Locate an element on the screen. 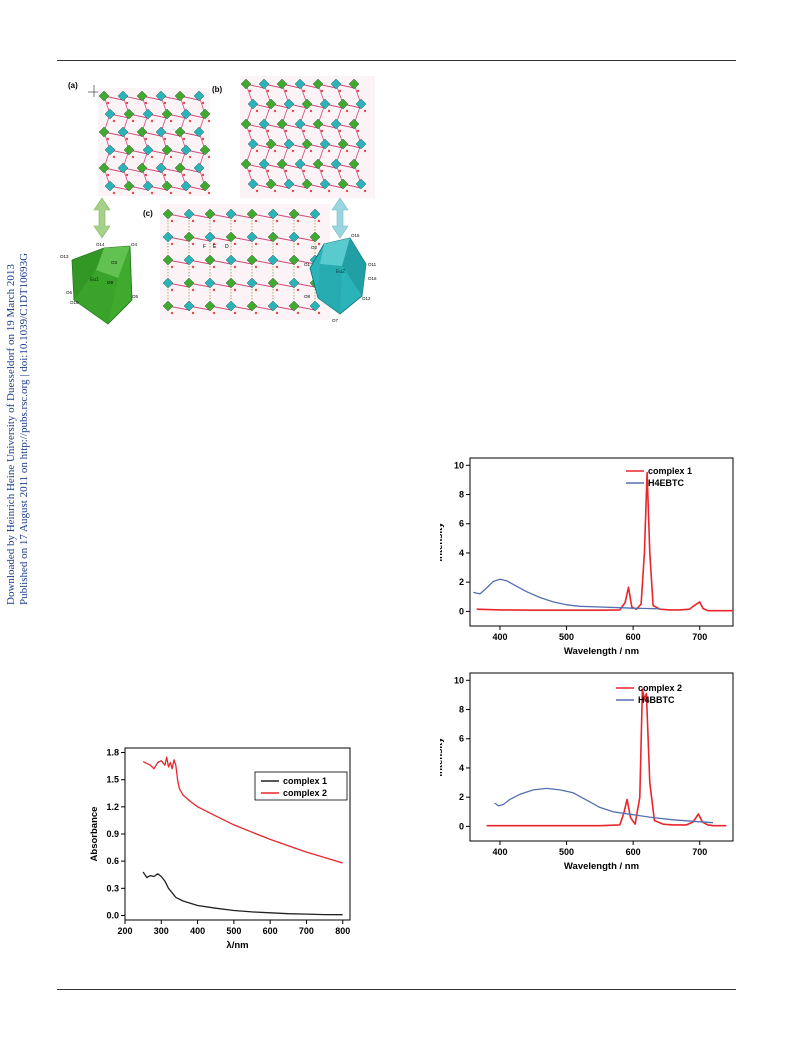 Image resolution: width=793 pixels, height=1039 pixels. packing-panel-b: (b) is located at coordinates (293, 137).